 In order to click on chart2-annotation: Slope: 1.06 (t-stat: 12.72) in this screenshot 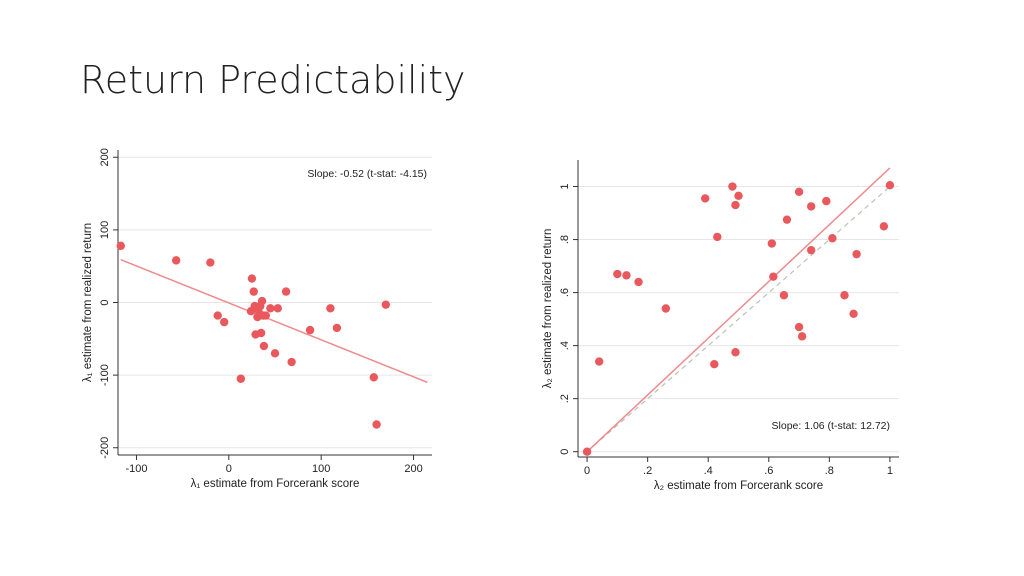, I will do `click(831, 426)`.